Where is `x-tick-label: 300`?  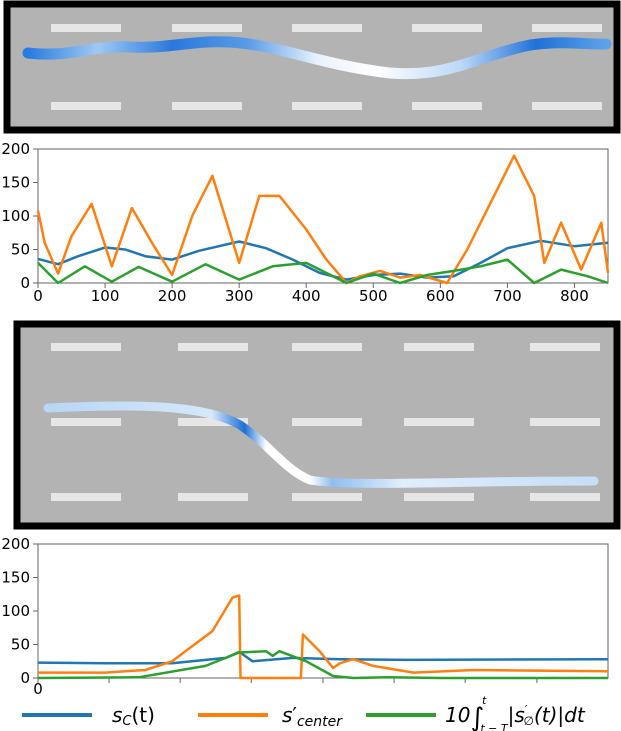 x-tick-label: 300 is located at coordinates (239, 296).